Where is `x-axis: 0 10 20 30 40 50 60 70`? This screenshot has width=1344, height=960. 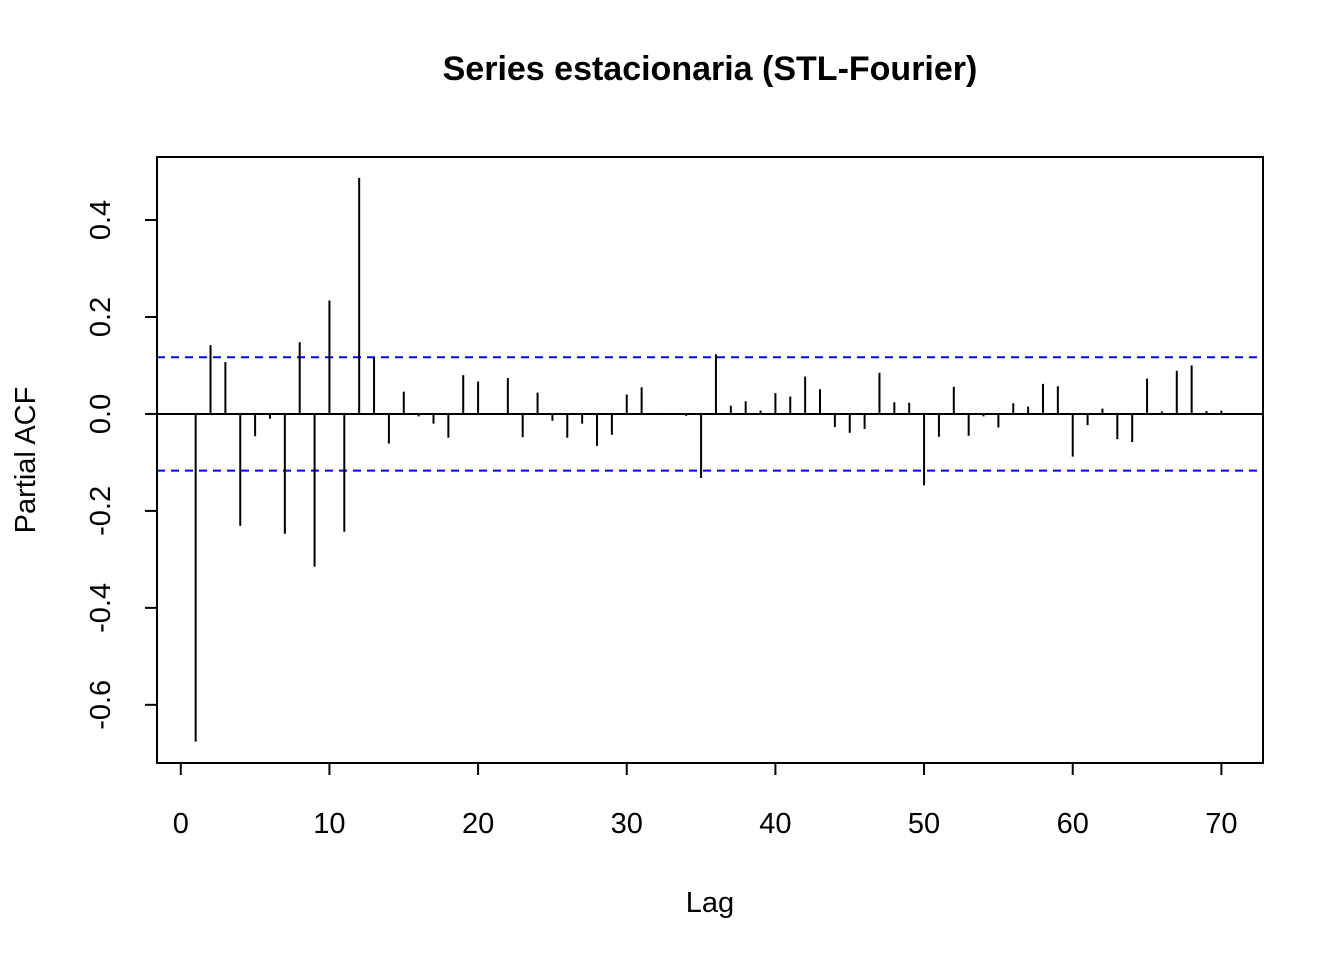
x-axis: 0 10 20 30 40 50 60 70 is located at coordinates (705, 801).